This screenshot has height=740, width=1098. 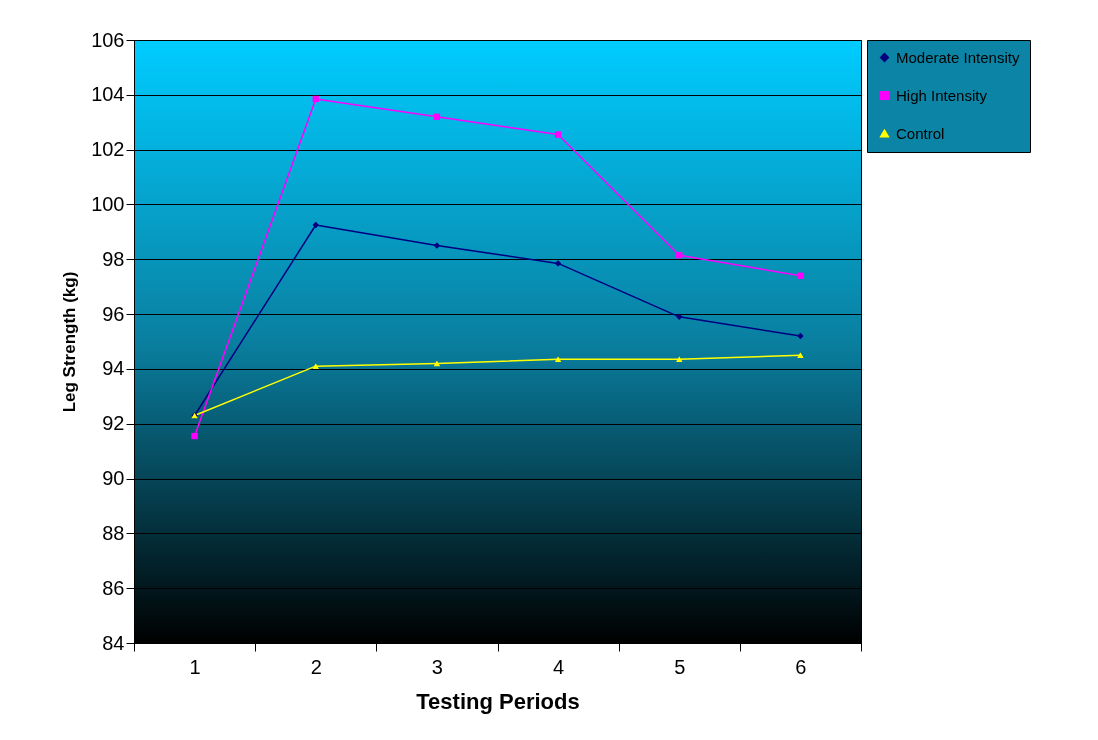 I want to click on y-tick-label: 86, so click(x=113, y=587).